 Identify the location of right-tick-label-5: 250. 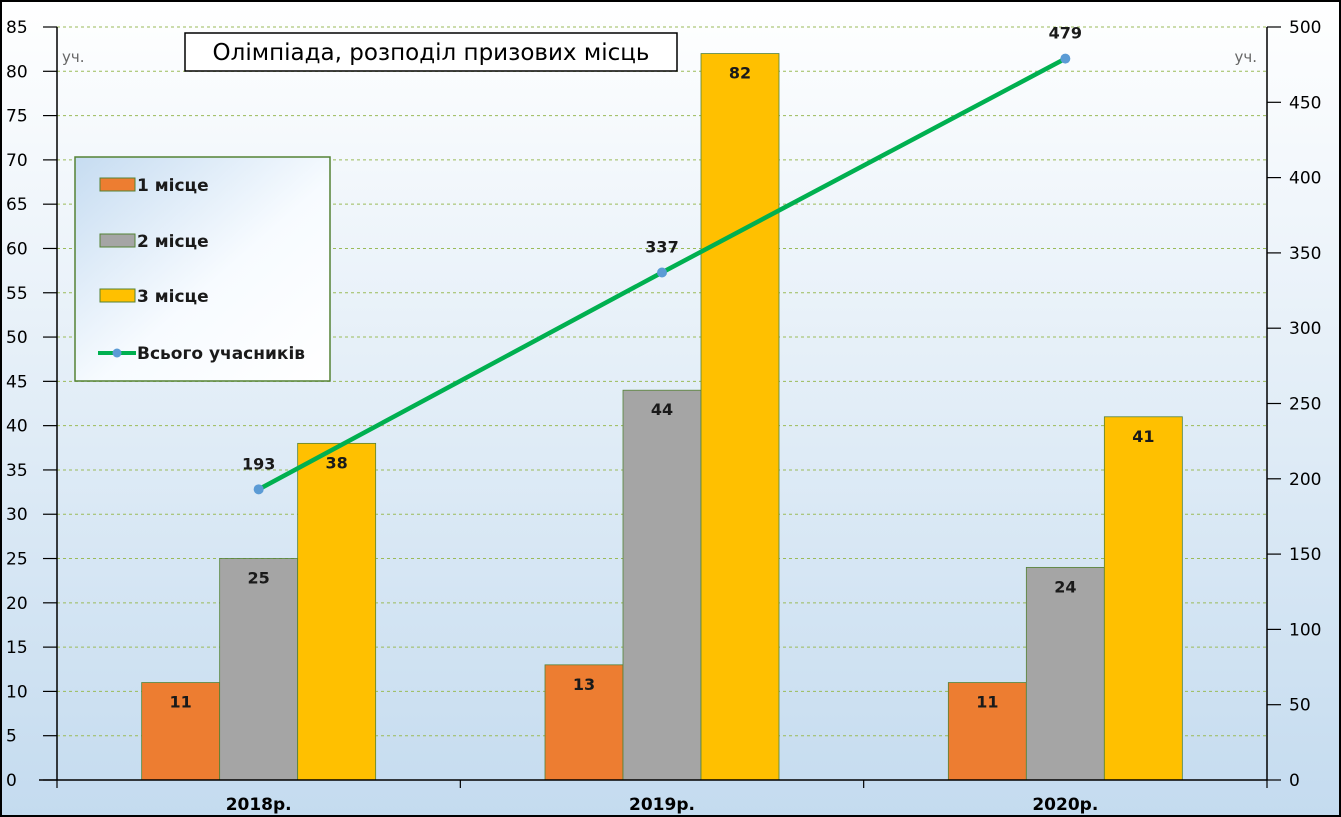
(1305, 405).